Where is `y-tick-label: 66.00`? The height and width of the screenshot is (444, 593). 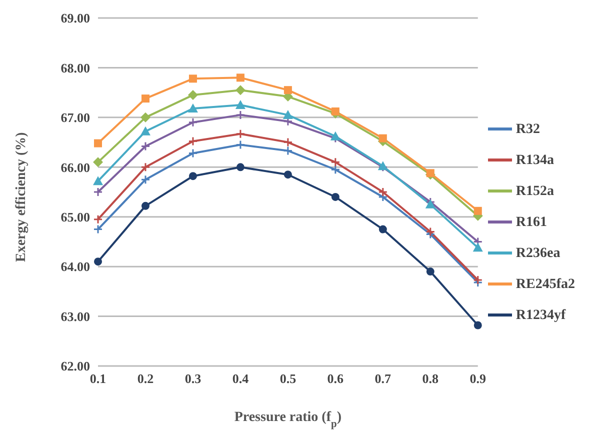
y-tick-label: 66.00 is located at coordinates (75, 167).